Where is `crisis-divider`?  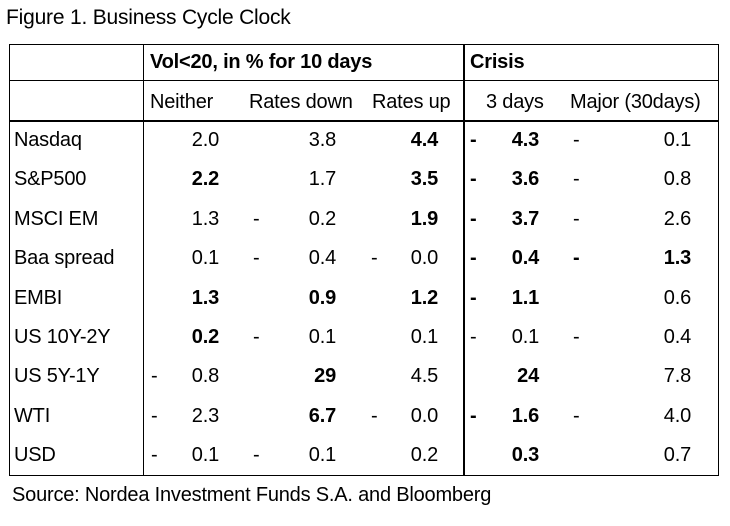 crisis-divider is located at coordinates (464, 260).